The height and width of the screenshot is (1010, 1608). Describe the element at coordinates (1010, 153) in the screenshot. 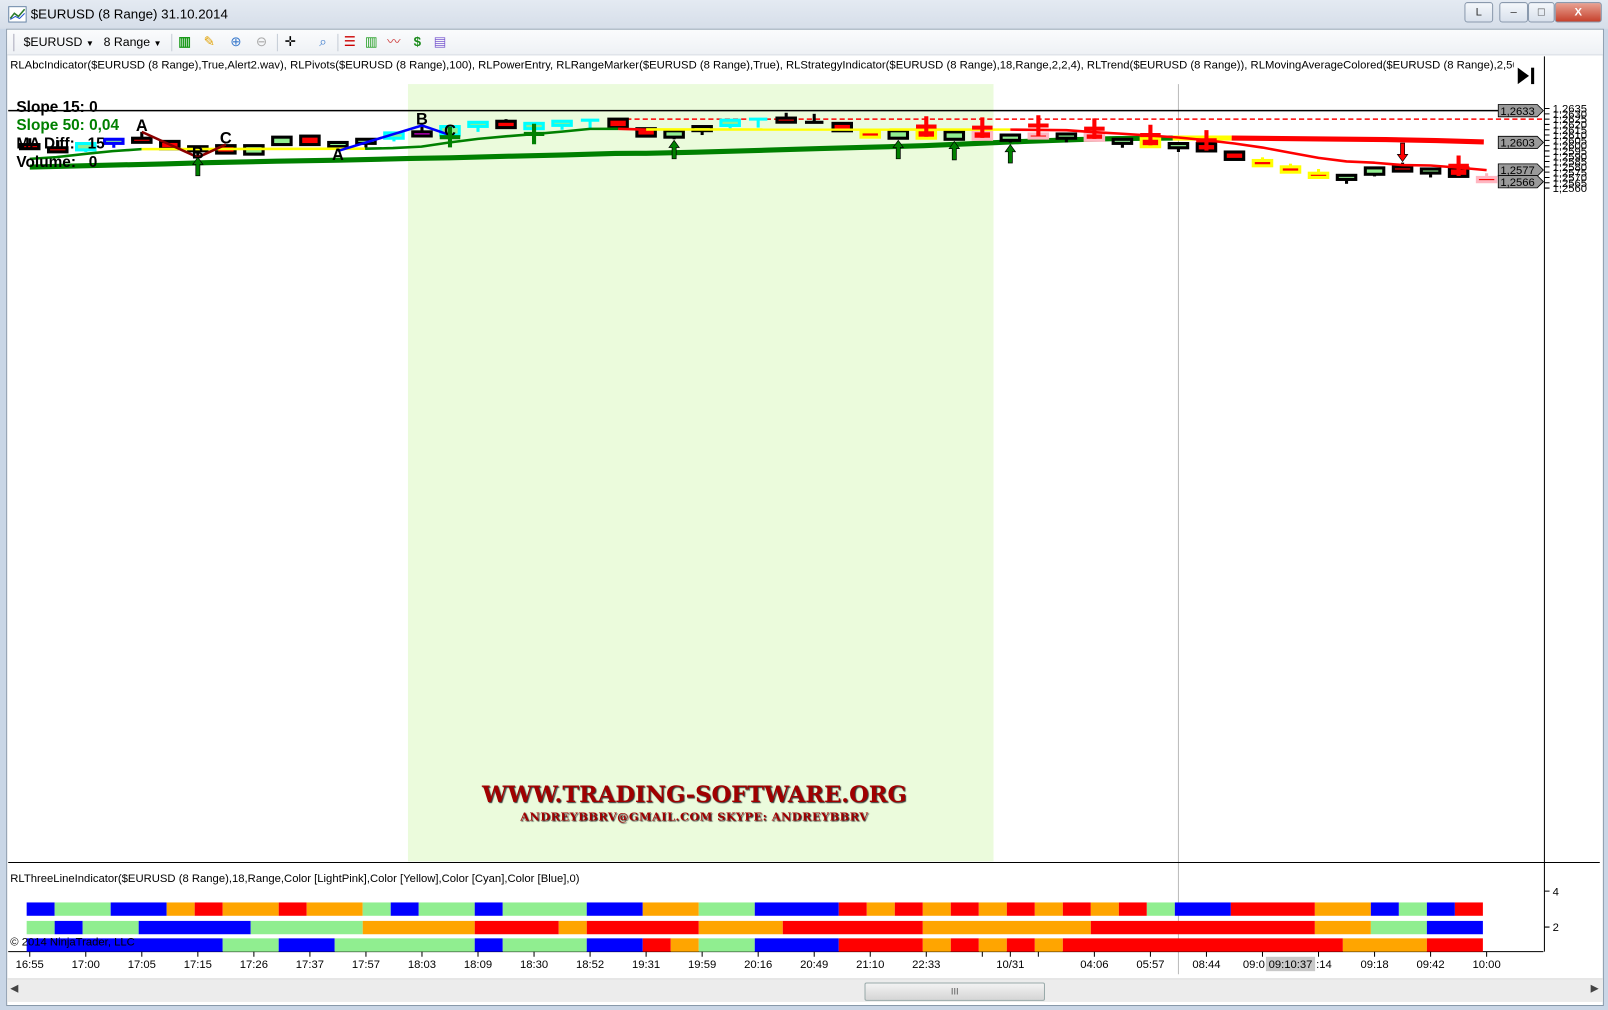

I see `arrow-up-icon` at that location.